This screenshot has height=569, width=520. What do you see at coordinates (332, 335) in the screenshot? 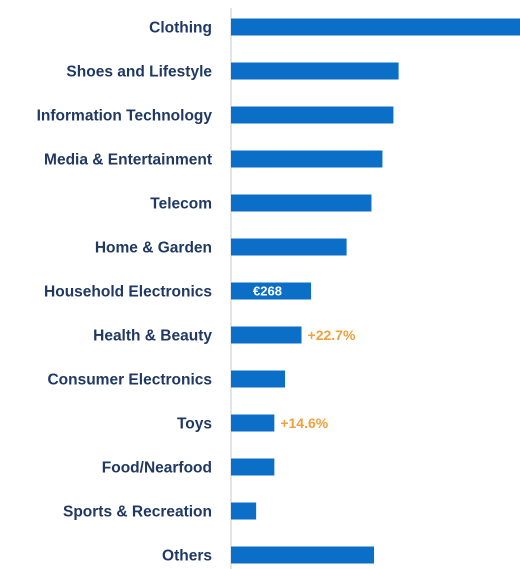
I see `growth-annotation-health-and-beauty: +22.7%` at bounding box center [332, 335].